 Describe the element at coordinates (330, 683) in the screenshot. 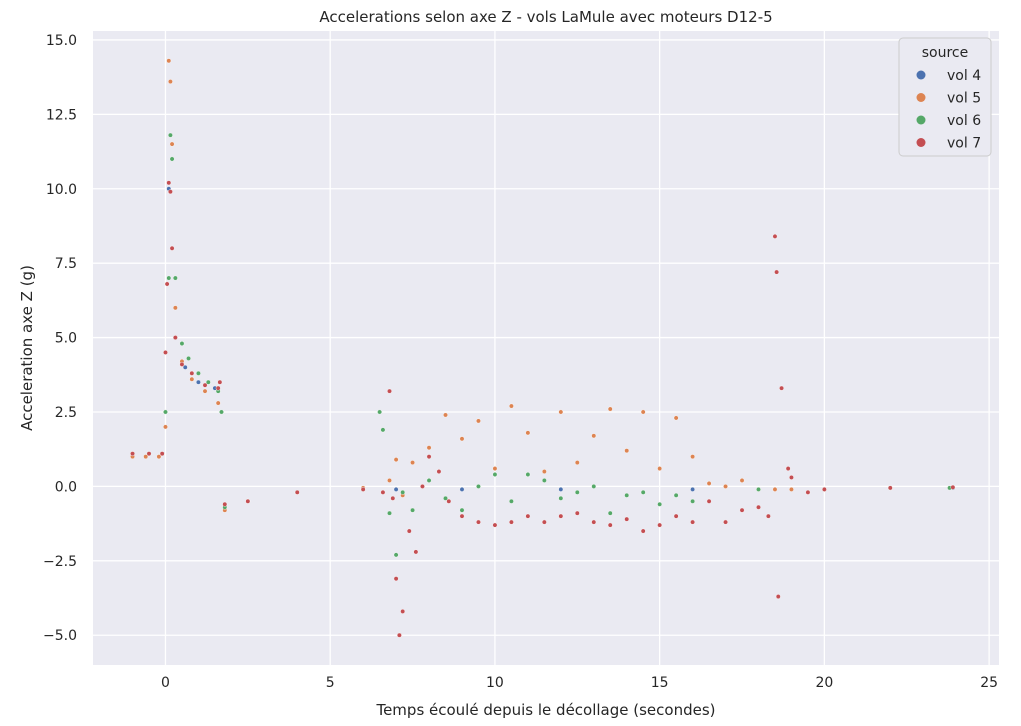

I see `x-tick-label: 5` at that location.